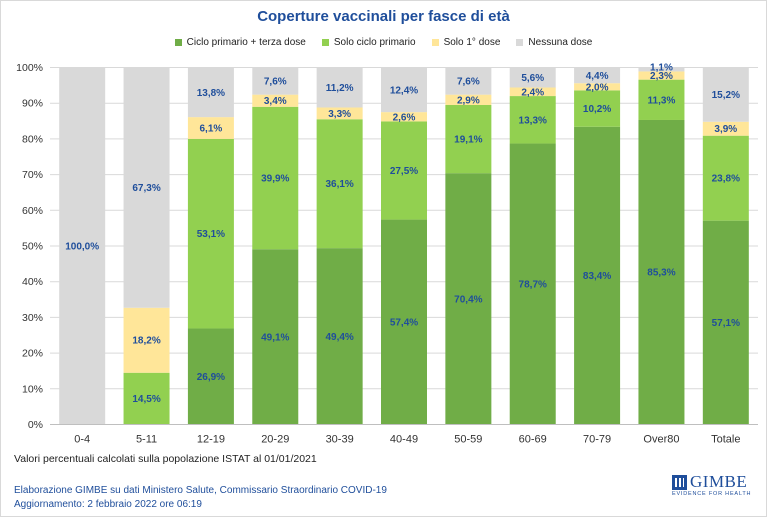 Image resolution: width=767 pixels, height=517 pixels. What do you see at coordinates (679, 482) in the screenshot?
I see `gimbe-logo-icon` at bounding box center [679, 482].